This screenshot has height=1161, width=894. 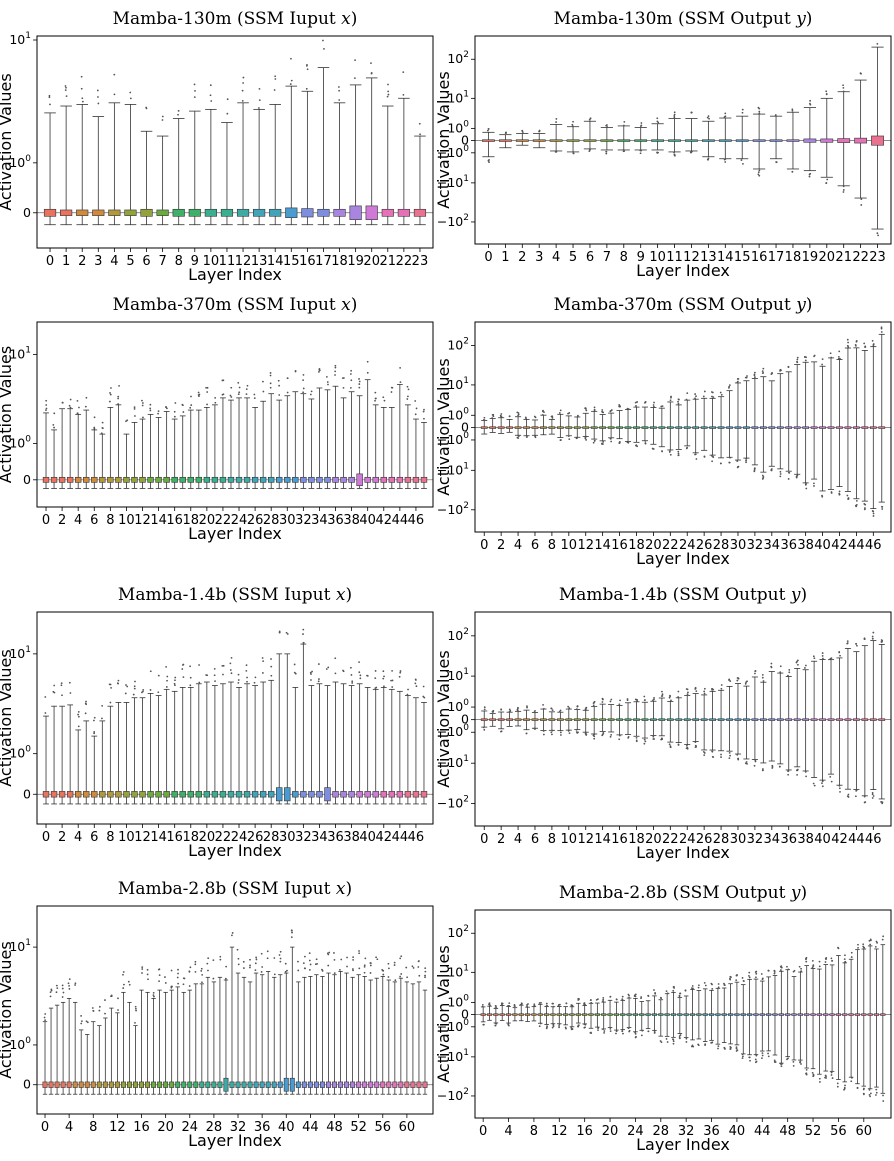 What do you see at coordinates (323, 261) in the screenshot?
I see `x-tick-label: 17` at bounding box center [323, 261].